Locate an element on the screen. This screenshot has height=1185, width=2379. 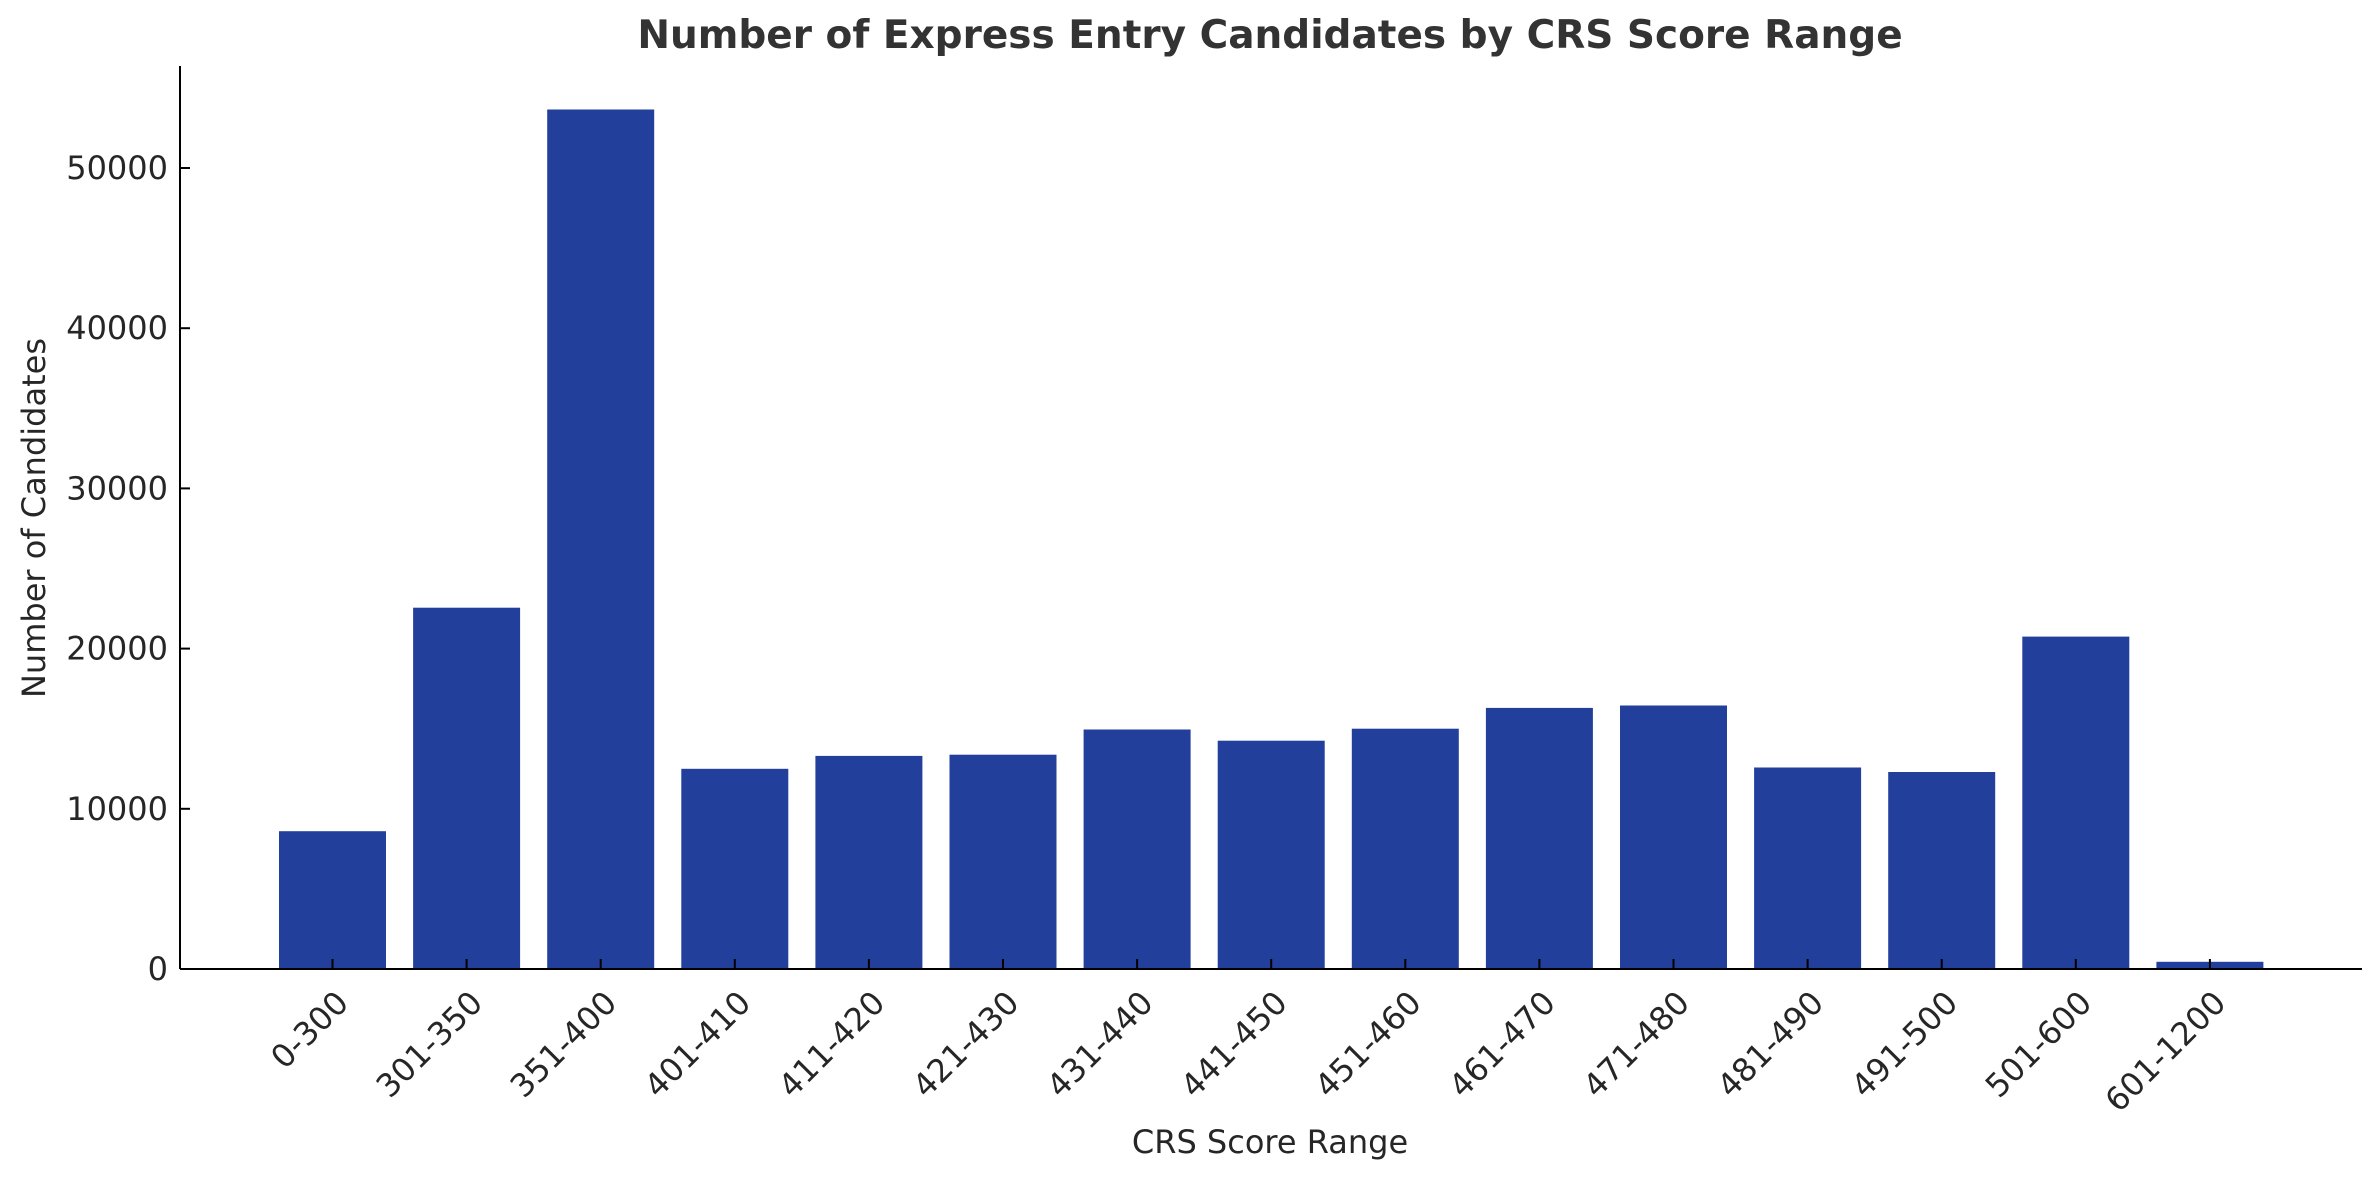
y-tick-label: 0 is located at coordinates (158, 969).